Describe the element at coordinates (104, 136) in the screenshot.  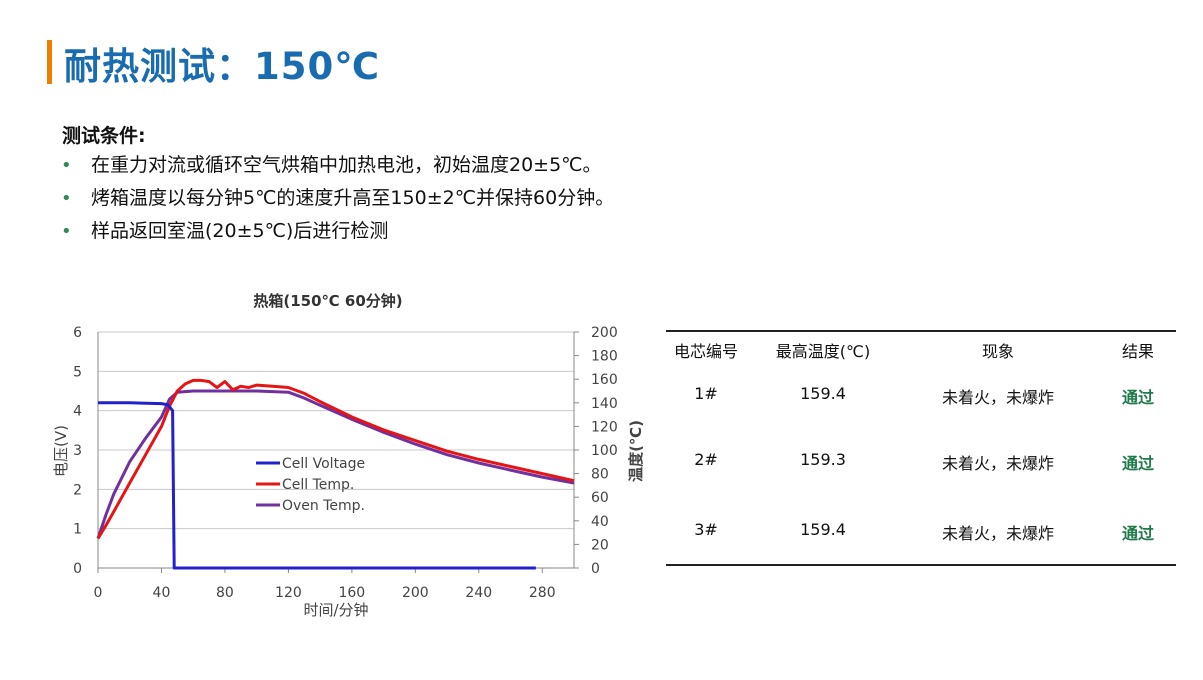
I see `conditions-heading: 测试条件:` at that location.